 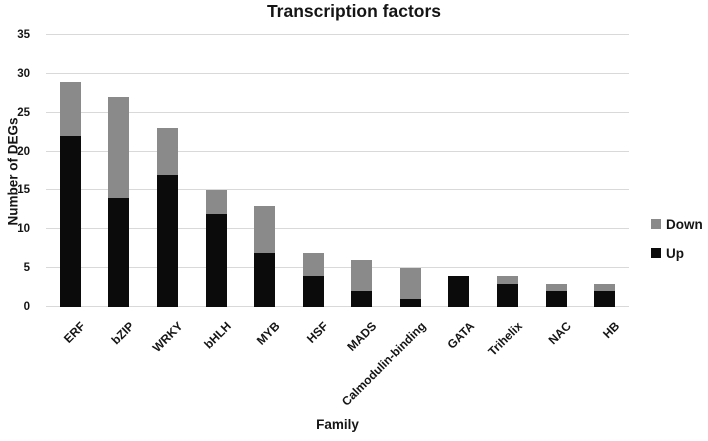 What do you see at coordinates (23, 73) in the screenshot?
I see `y-tick-label: 30` at bounding box center [23, 73].